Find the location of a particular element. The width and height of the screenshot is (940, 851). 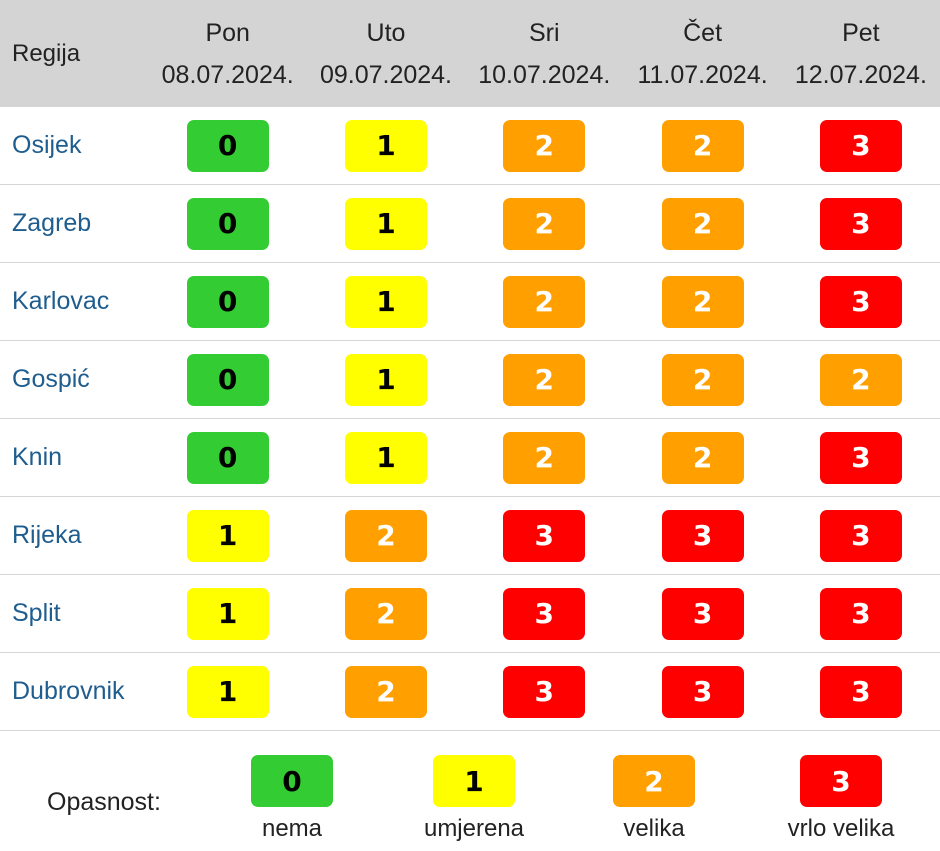

legend-text: velika is located at coordinates (654, 828).